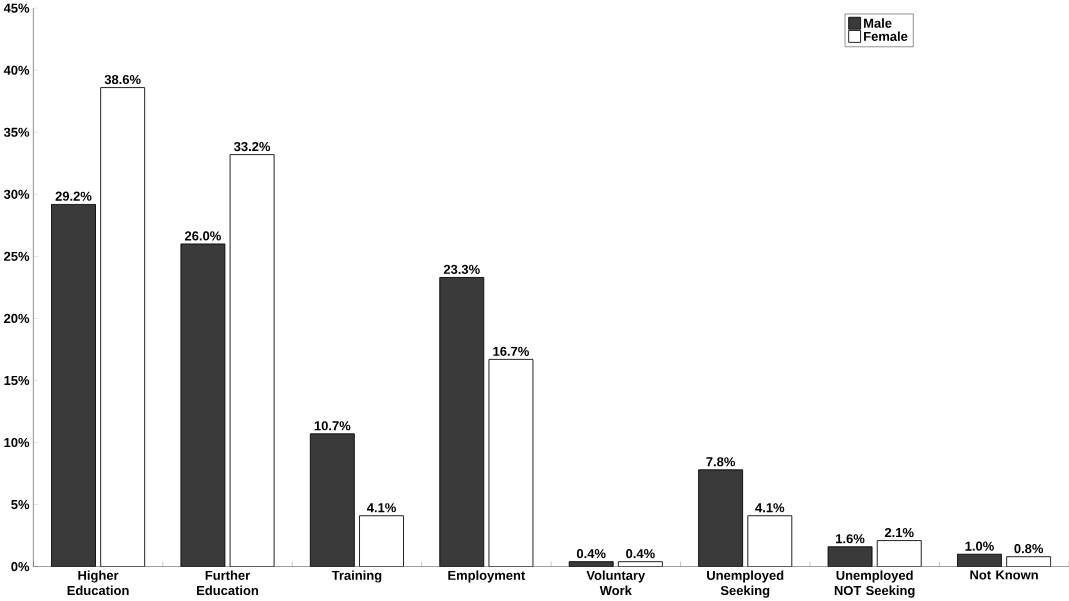 The width and height of the screenshot is (1069, 601). I want to click on x-tick-label: Unemployed Seeking, so click(745, 584).